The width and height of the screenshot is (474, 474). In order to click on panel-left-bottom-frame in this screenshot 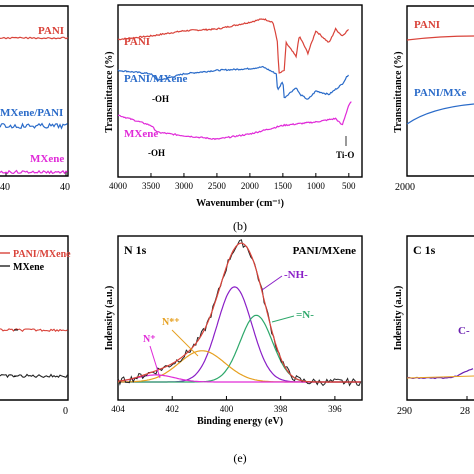, I will do `click(34, 318)`.